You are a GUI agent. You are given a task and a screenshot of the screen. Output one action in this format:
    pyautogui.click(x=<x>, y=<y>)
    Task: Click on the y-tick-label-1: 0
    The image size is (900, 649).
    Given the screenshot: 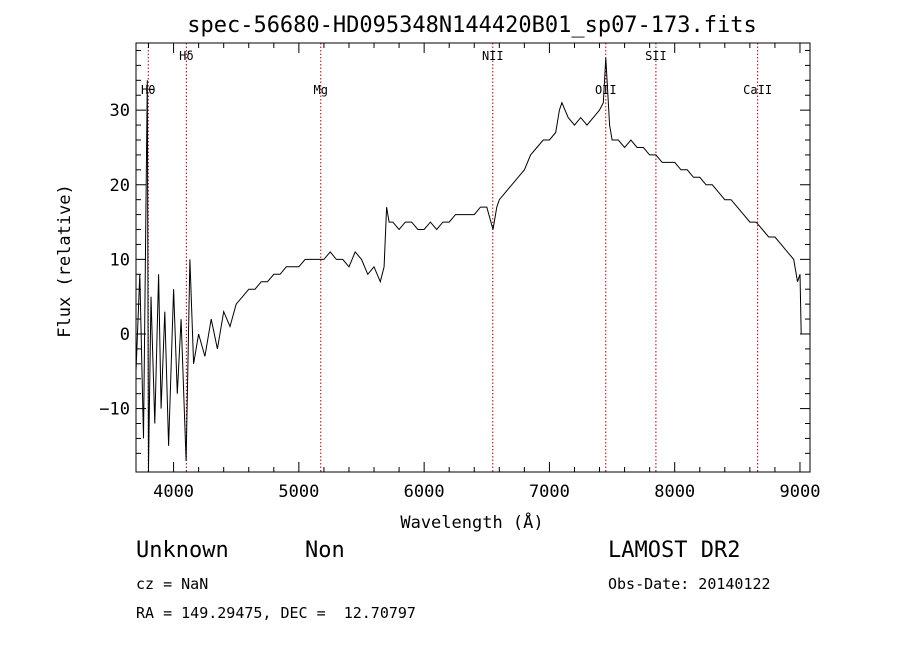 What is the action you would take?
    pyautogui.click(x=125, y=335)
    